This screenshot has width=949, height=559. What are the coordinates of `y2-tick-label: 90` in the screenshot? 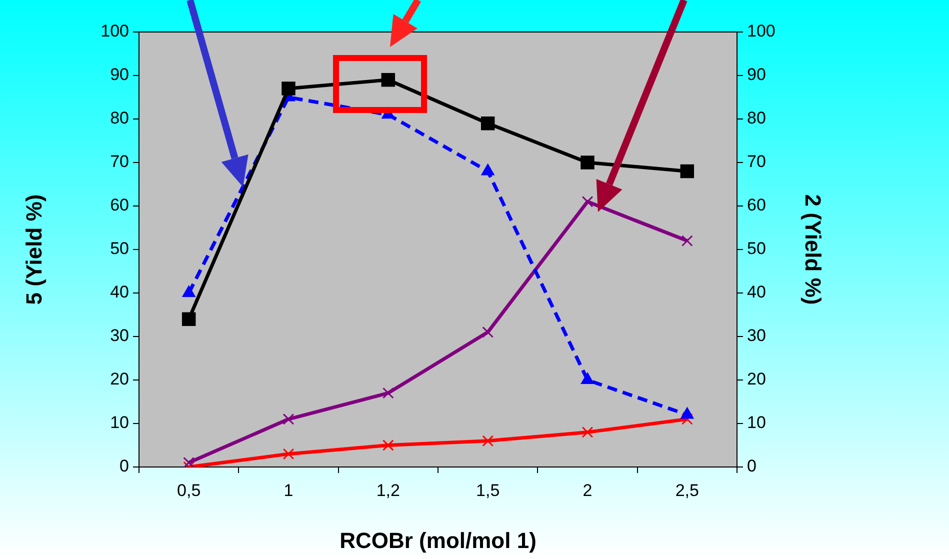 It's located at (756, 74).